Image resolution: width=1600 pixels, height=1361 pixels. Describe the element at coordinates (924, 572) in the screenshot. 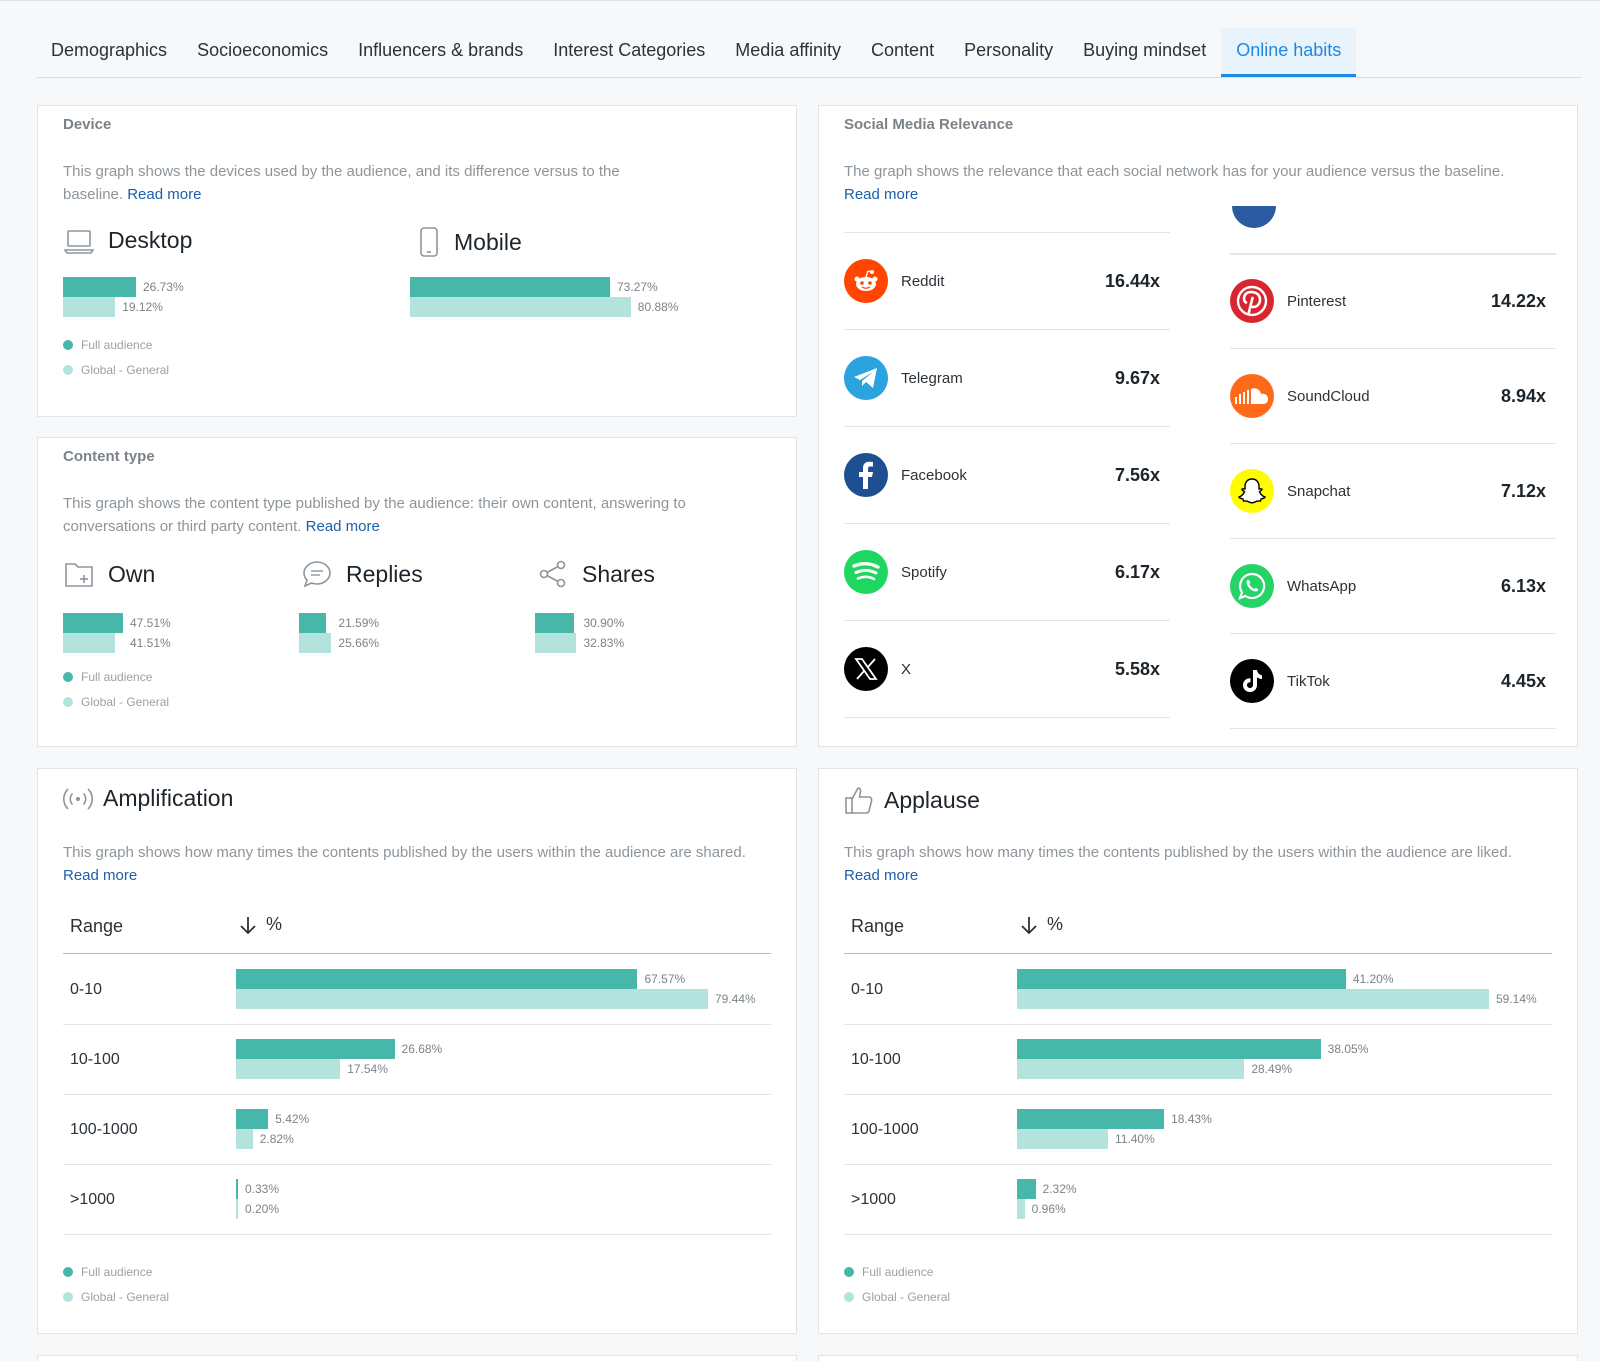

I see `social-network-name: Spotify` at that location.